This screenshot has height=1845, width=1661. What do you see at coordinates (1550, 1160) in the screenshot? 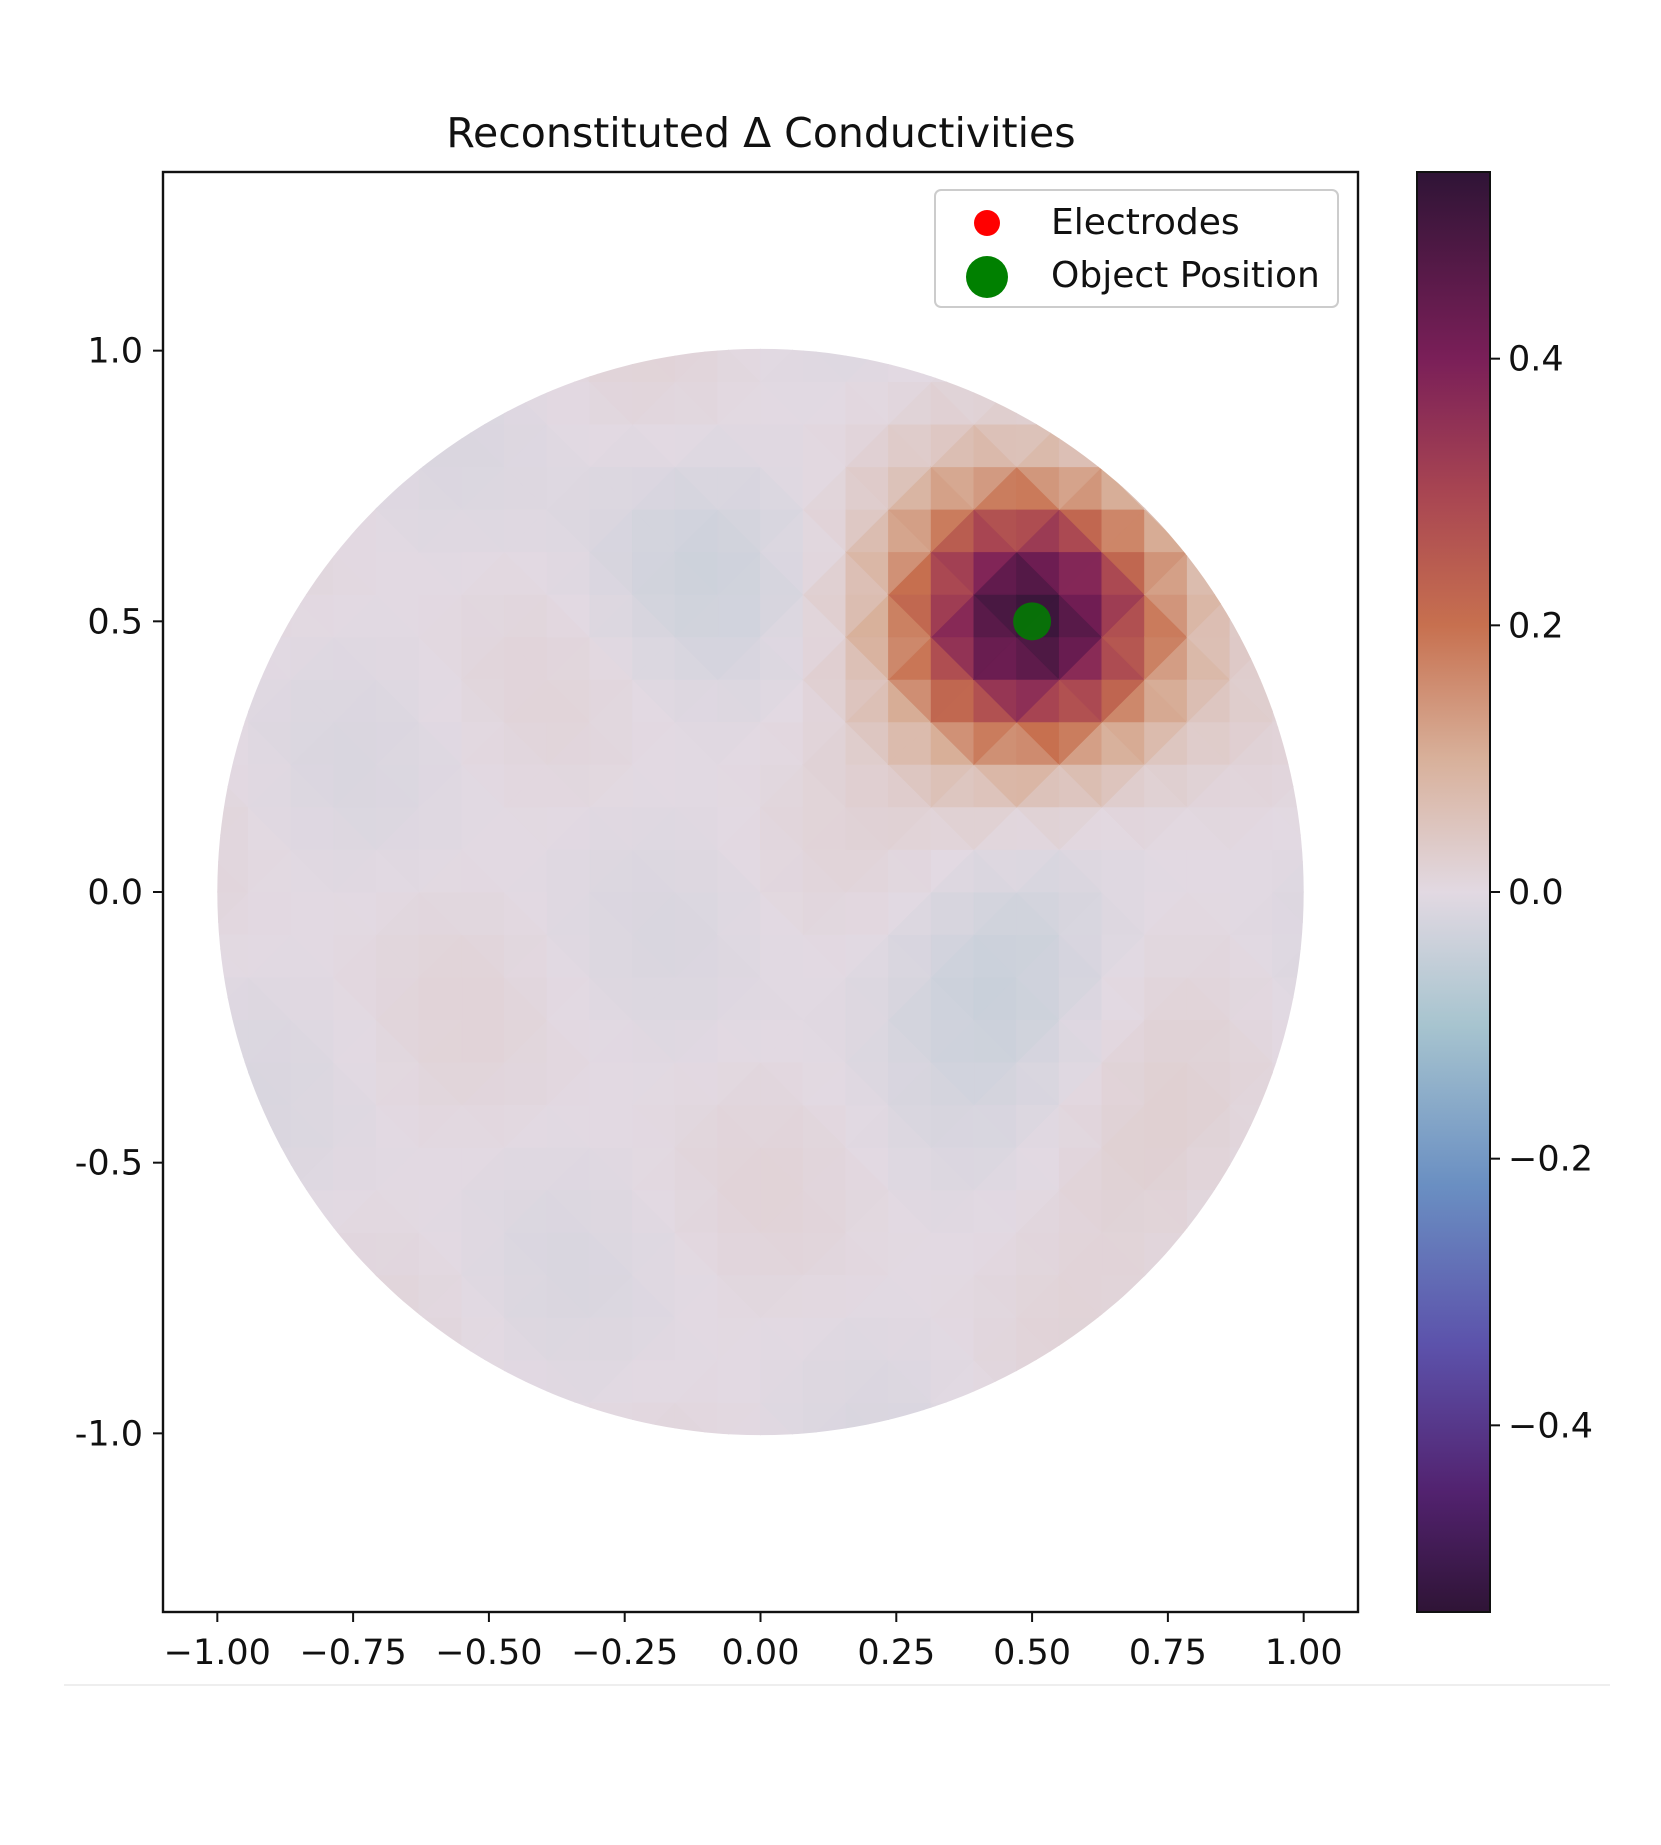
I see `colorbar-tick-label: −0.2` at bounding box center [1550, 1160].